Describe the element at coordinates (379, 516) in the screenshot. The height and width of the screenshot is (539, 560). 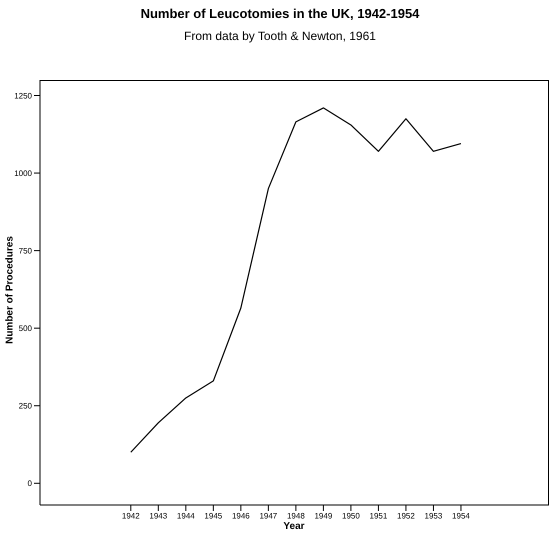
I see `x-tick-label: 1951` at that location.